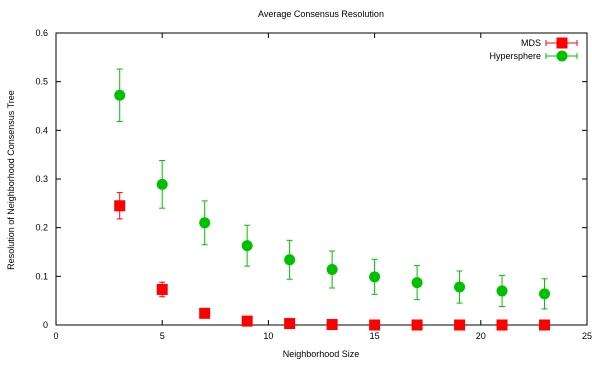 This screenshot has height=366, width=592. Describe the element at coordinates (375, 336) in the screenshot. I see `x-tick-label: 15` at that location.